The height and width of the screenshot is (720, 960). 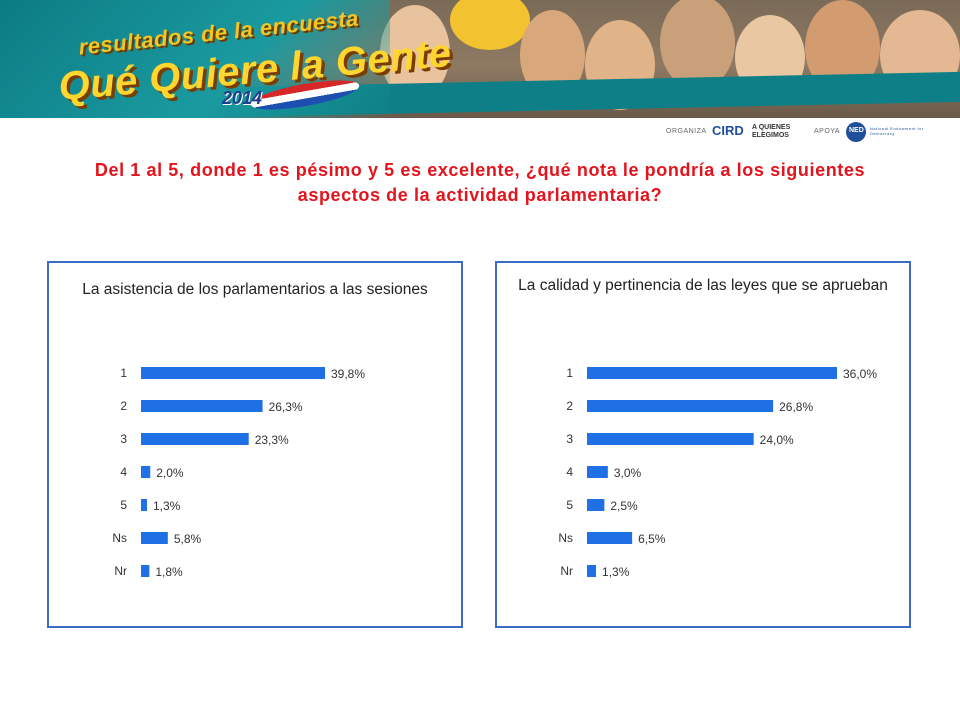 What do you see at coordinates (286, 407) in the screenshot?
I see `data-label: 26,3%` at bounding box center [286, 407].